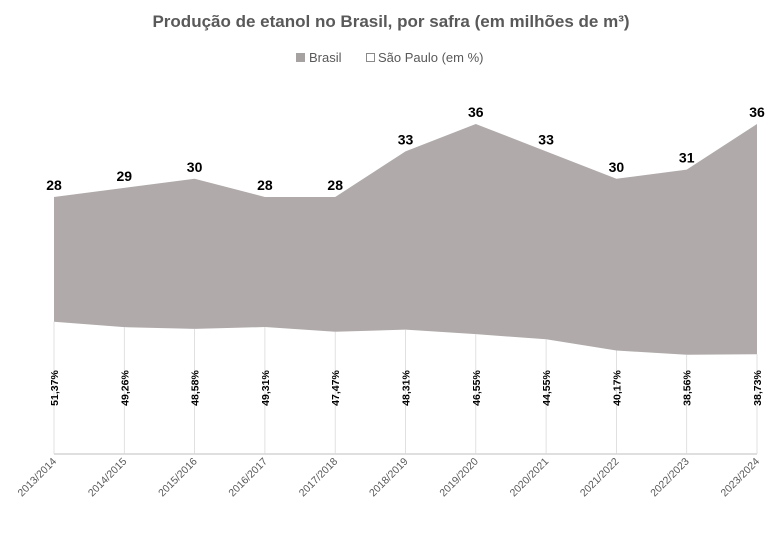  I want to click on brasil-value-label: 29, so click(125, 176).